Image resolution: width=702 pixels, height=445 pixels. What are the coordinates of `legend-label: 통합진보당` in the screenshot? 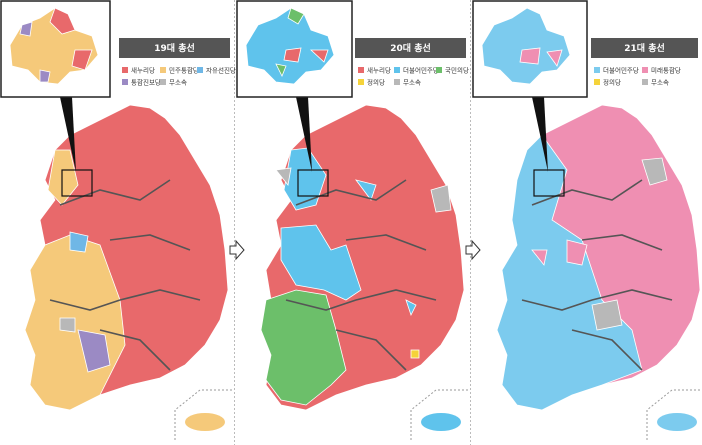 It's located at (146, 82).